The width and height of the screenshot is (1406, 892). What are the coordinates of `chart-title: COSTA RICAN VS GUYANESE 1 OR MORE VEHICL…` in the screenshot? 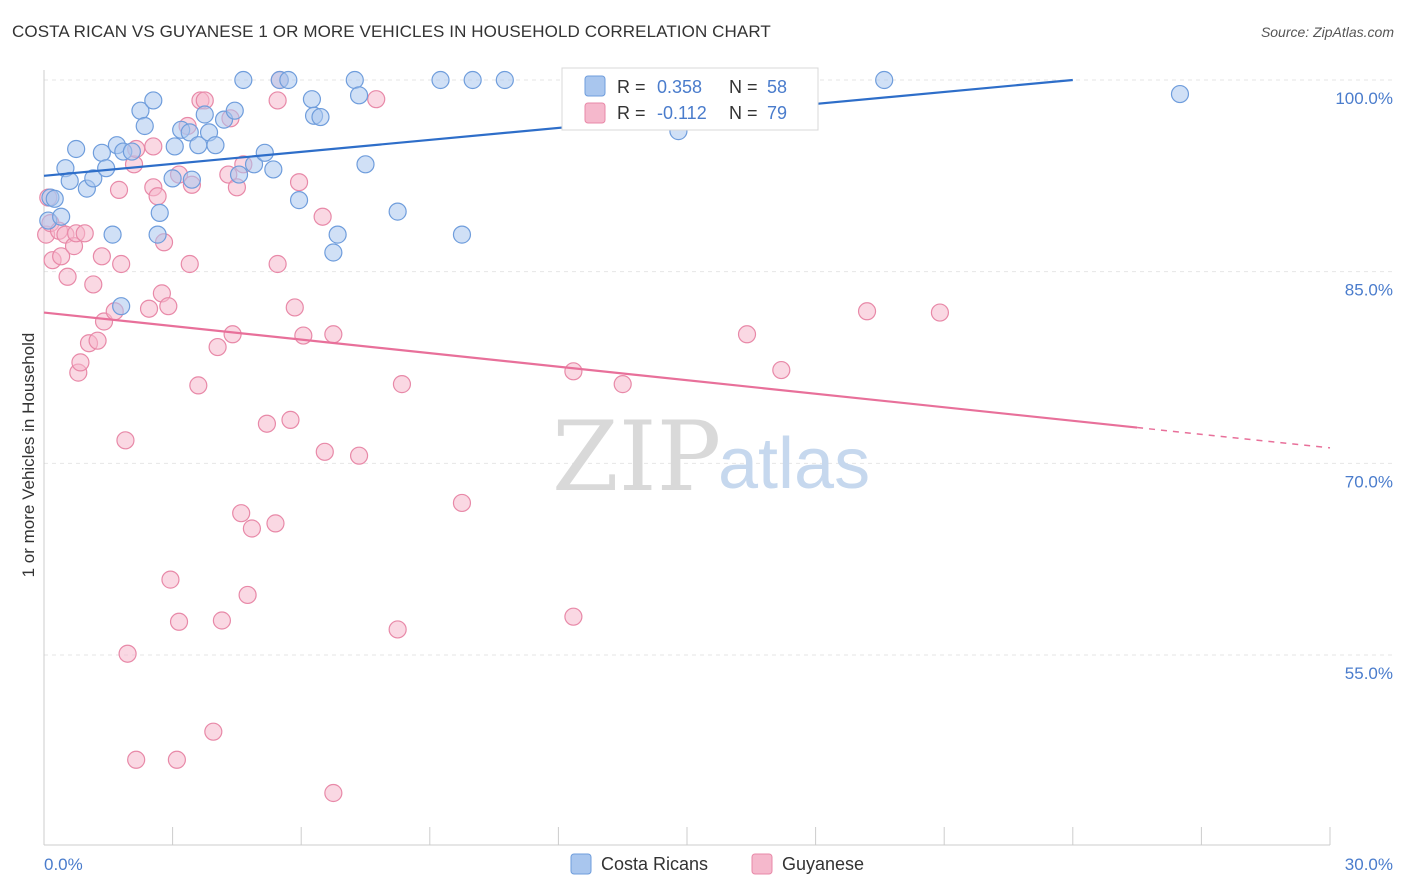 It's located at (391, 31).